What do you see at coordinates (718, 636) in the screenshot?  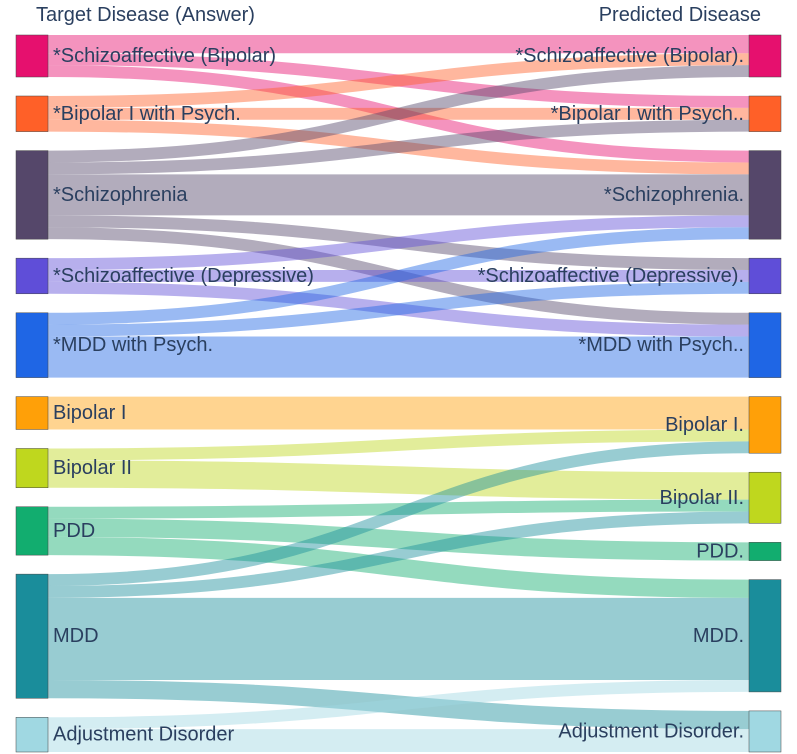 I see `target-node-label: MDD.` at bounding box center [718, 636].